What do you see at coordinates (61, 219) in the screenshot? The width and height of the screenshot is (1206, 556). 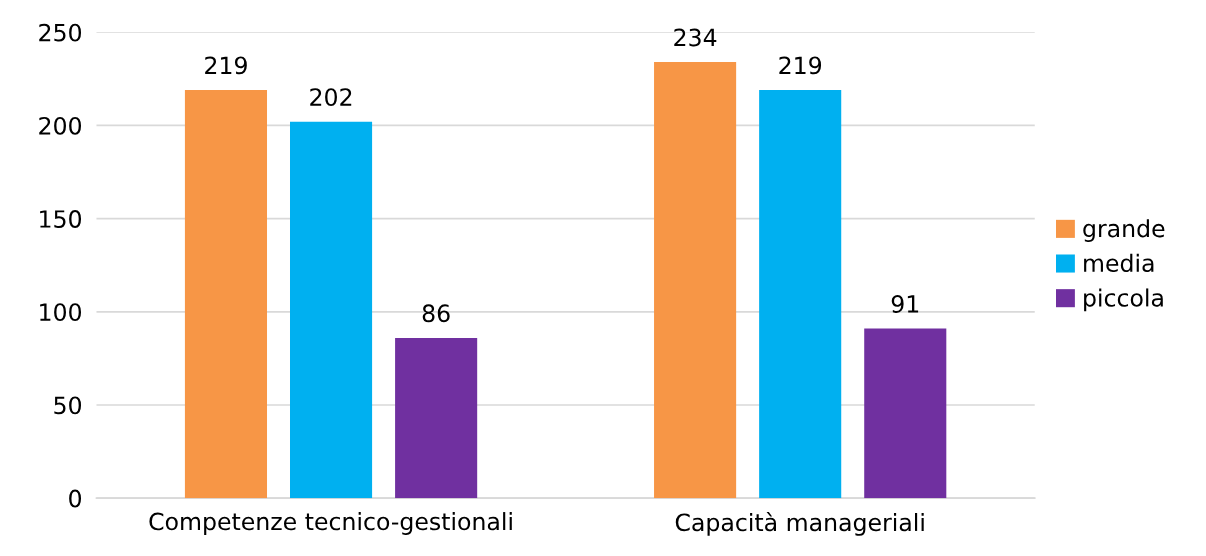 I see `y-tick-label: 150` at bounding box center [61, 219].